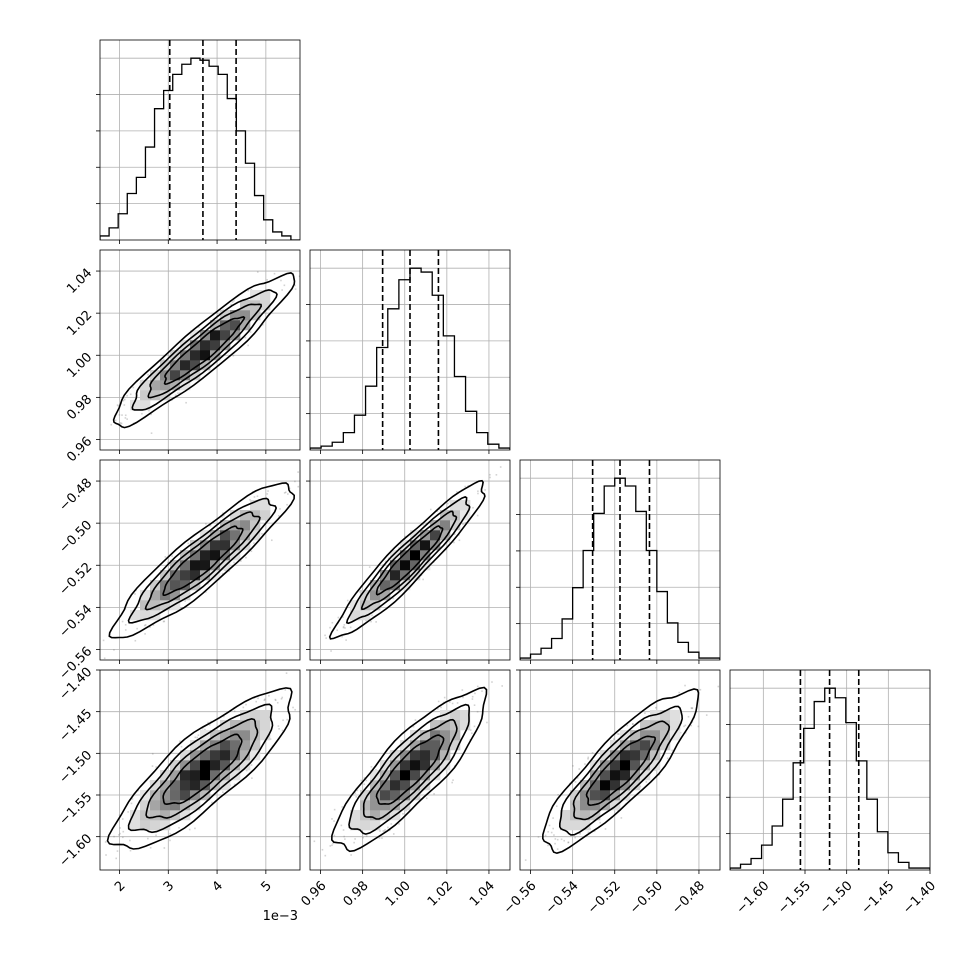  I want to click on scatter-panel-content, so click(410, 770).